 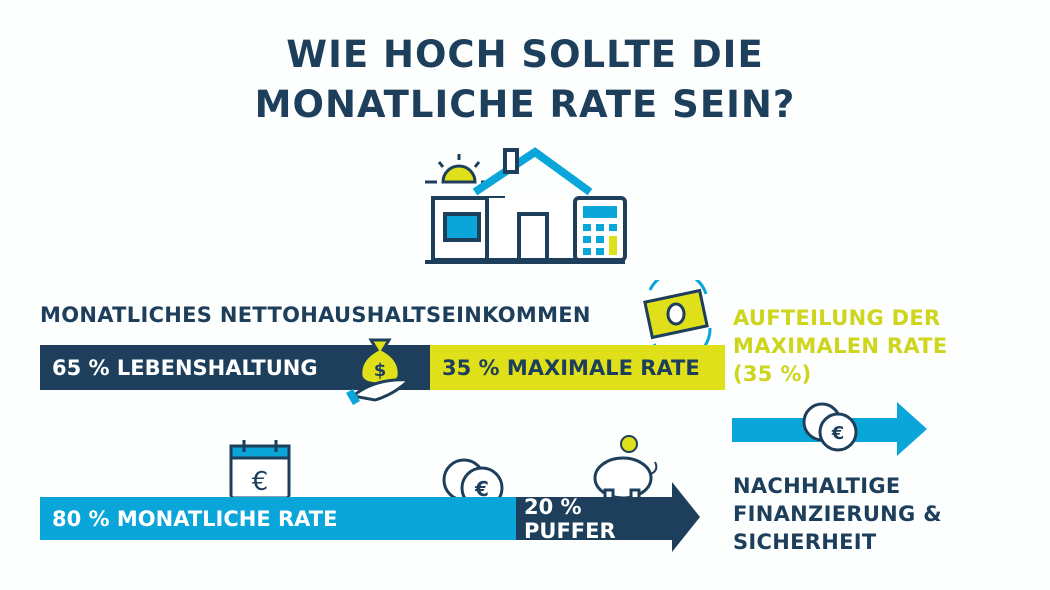 I want to click on title-line-2: MONATLICHE RATE SEIN?, so click(x=525, y=104).